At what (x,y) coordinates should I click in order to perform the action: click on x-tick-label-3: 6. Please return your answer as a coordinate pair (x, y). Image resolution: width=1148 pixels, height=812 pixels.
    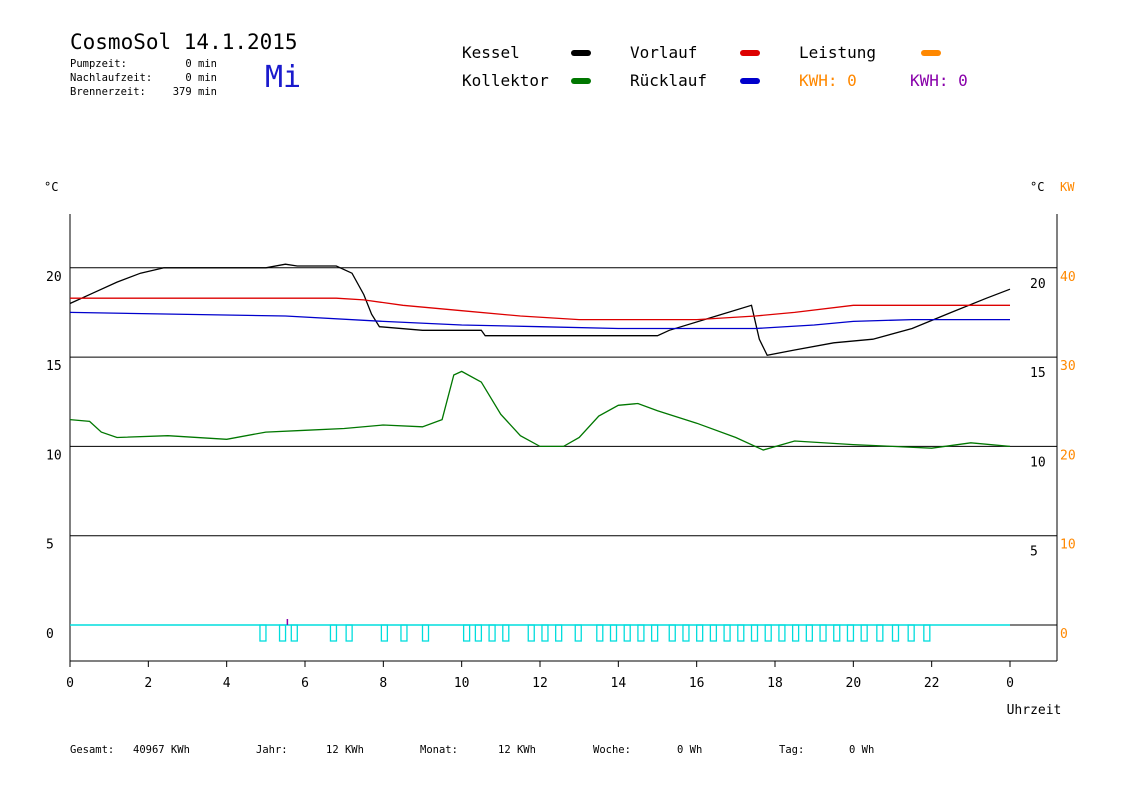
    Looking at the image, I should click on (305, 683).